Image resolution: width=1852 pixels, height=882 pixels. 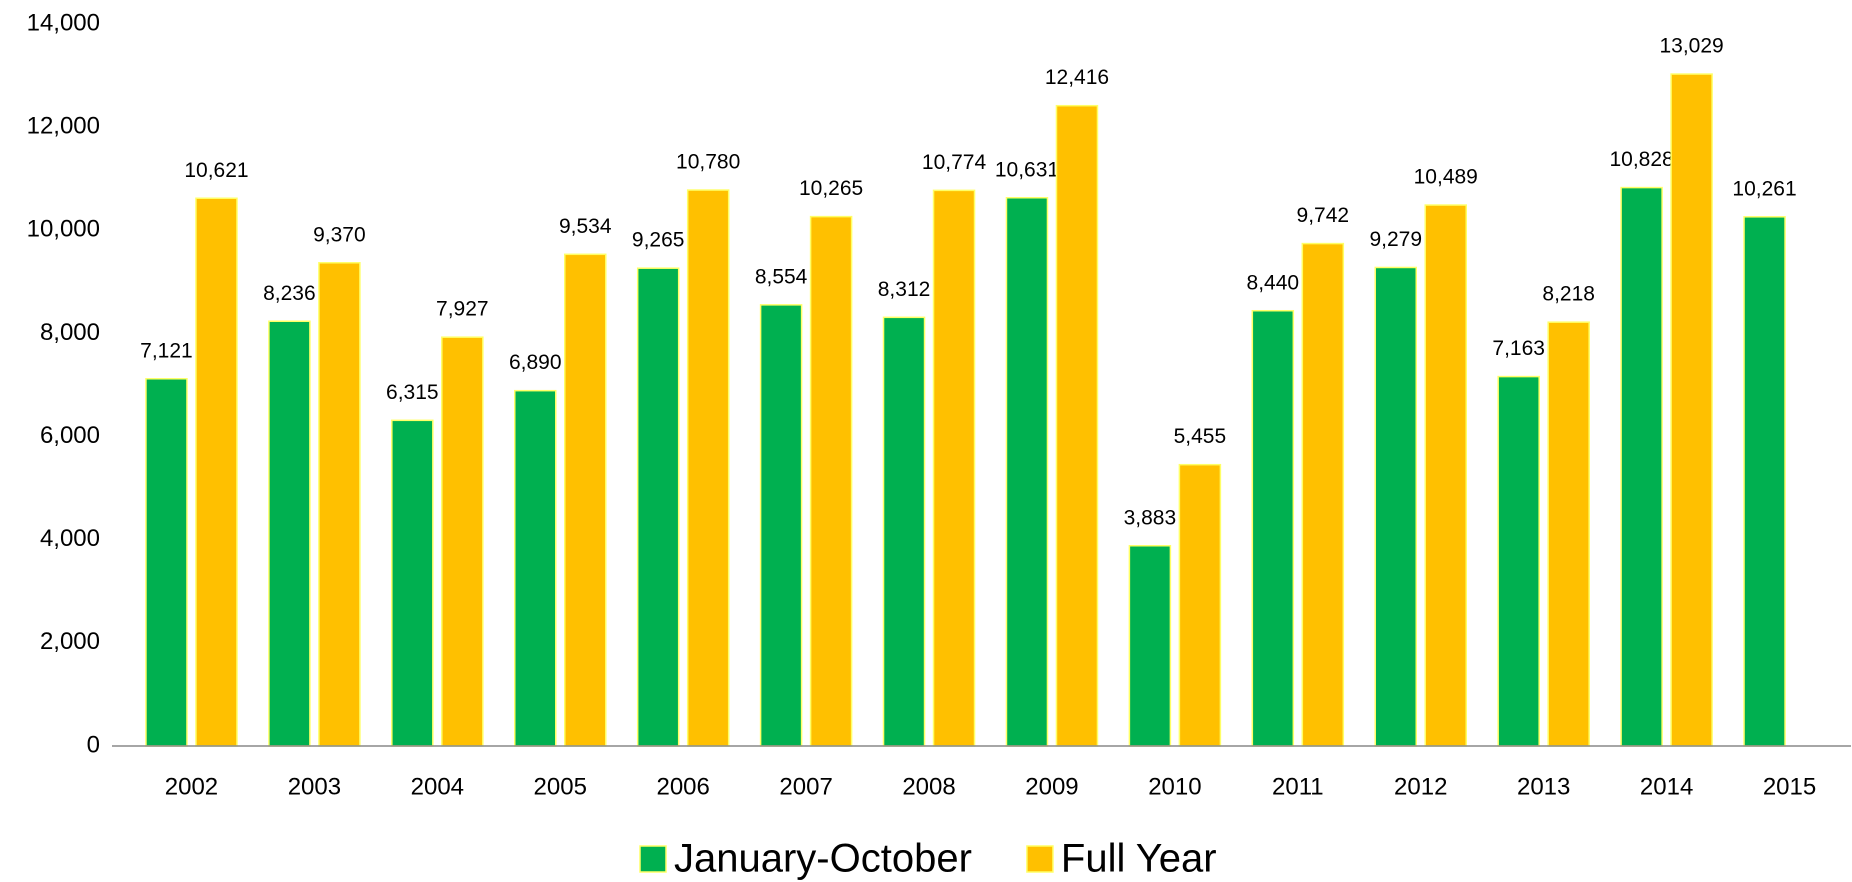 I want to click on x-tick-label: 2004, so click(x=437, y=786).